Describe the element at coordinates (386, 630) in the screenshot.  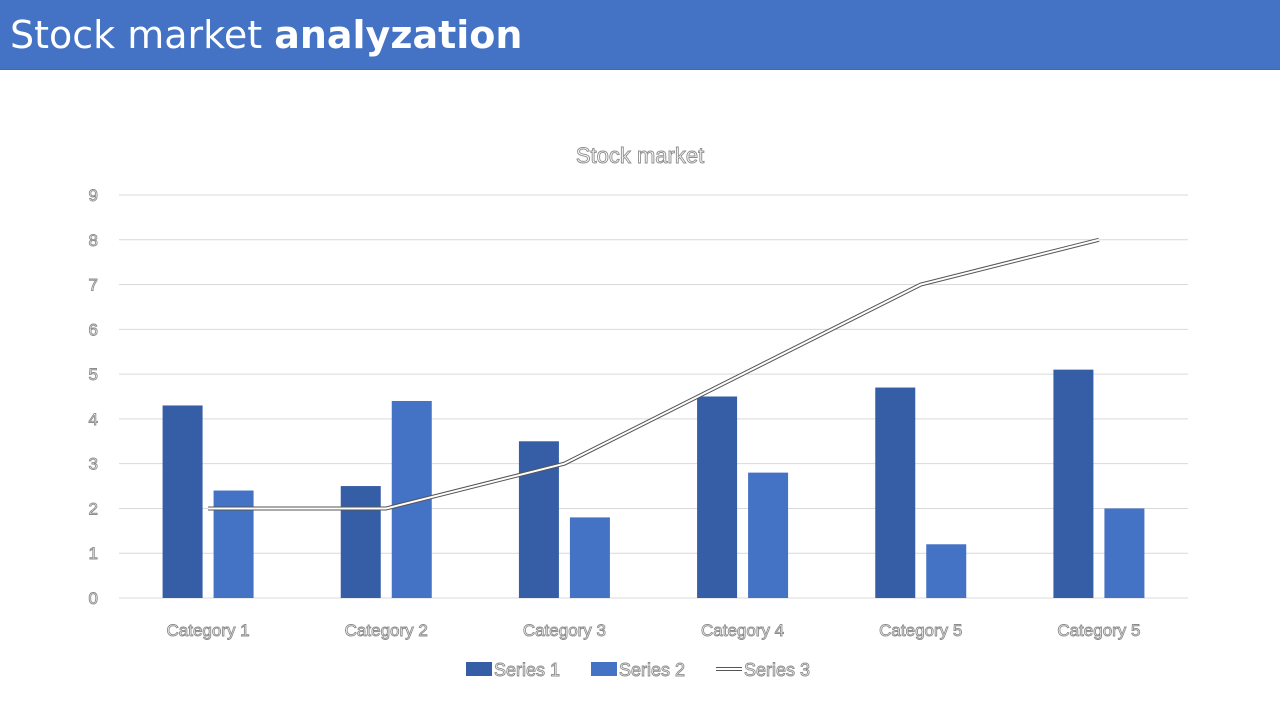
I see `x-tick-label: Category 2` at that location.